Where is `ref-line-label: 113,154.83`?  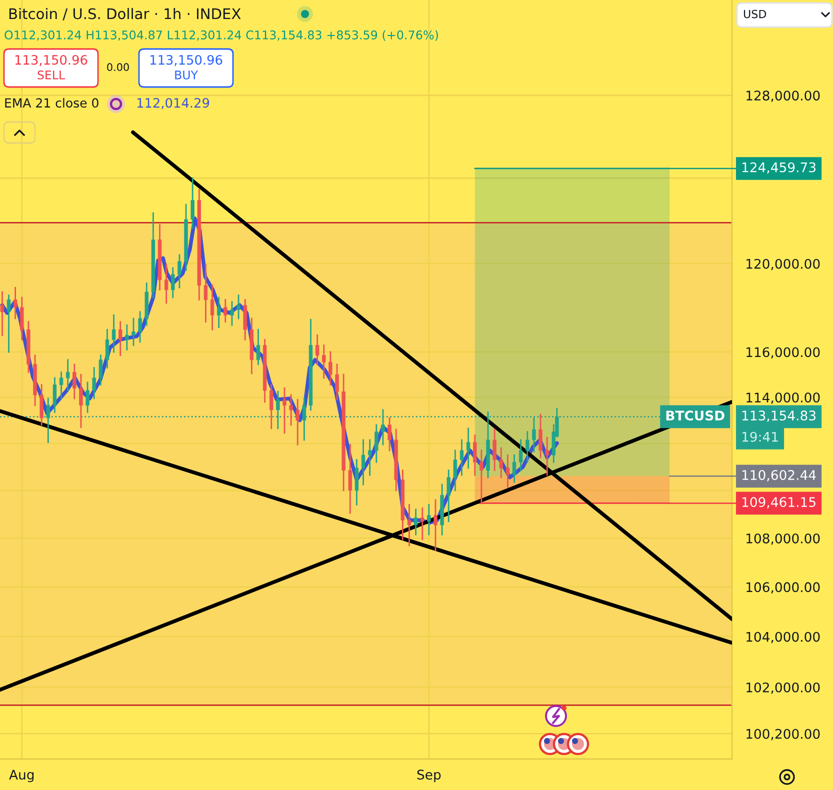 ref-line-label: 113,154.83 is located at coordinates (779, 416).